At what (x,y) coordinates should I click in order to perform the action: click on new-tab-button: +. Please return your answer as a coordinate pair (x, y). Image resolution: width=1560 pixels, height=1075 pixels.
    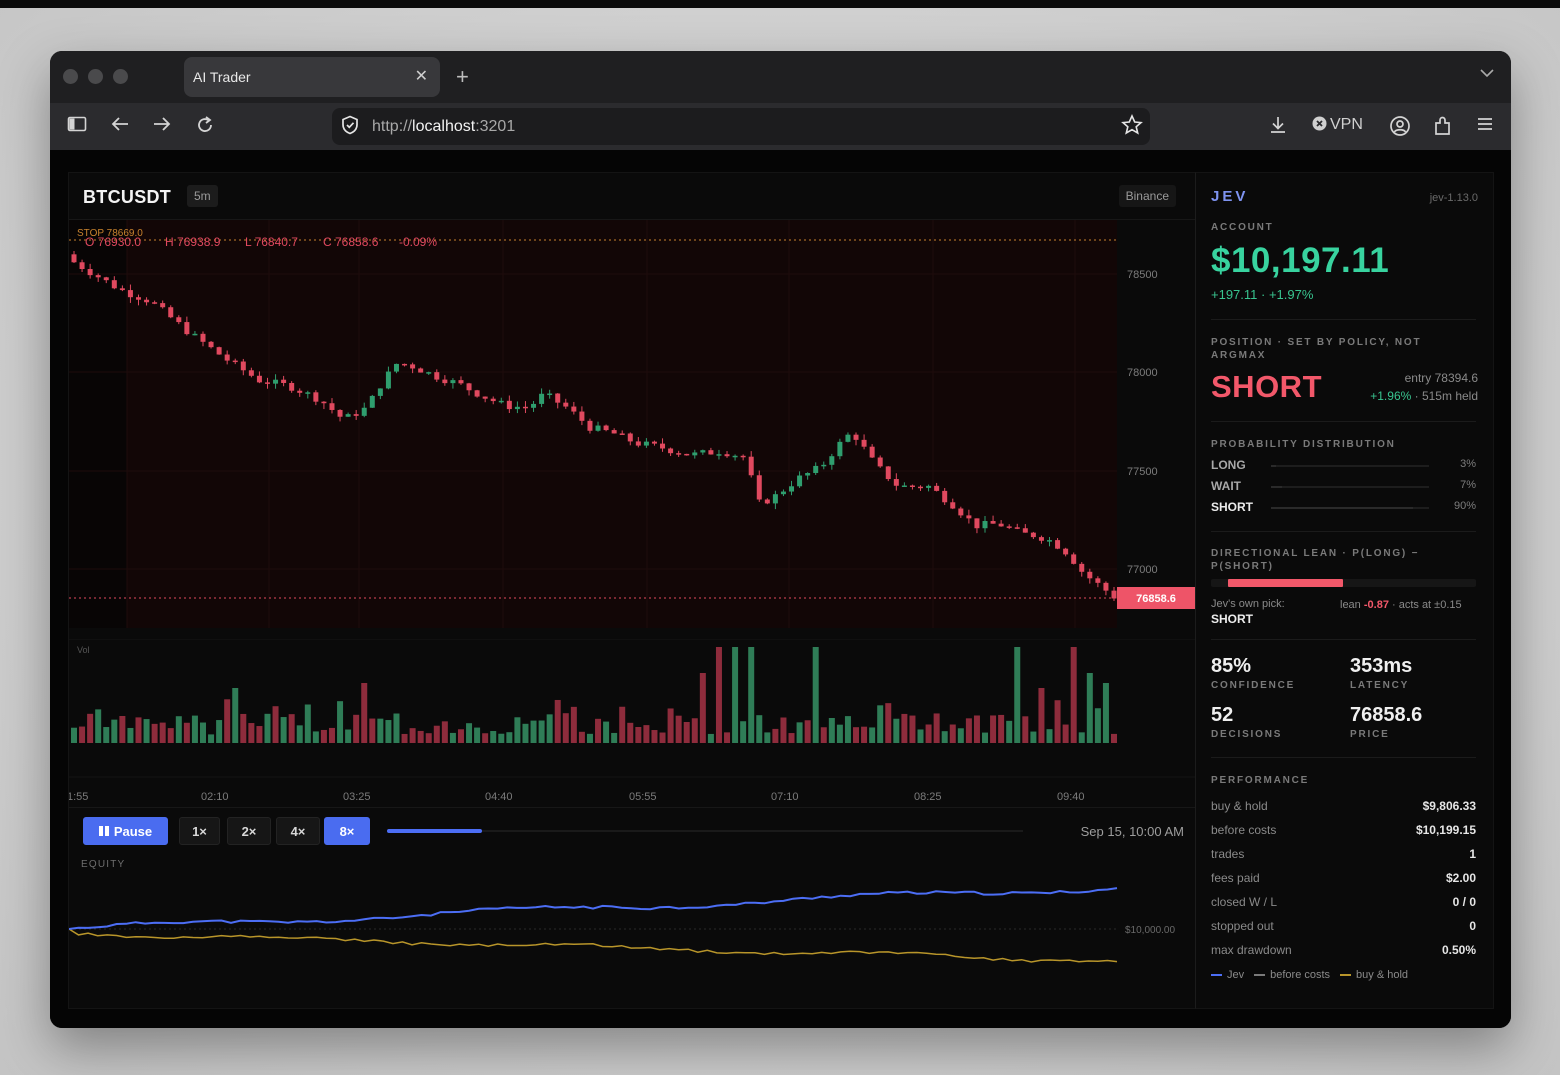
    Looking at the image, I should click on (462, 76).